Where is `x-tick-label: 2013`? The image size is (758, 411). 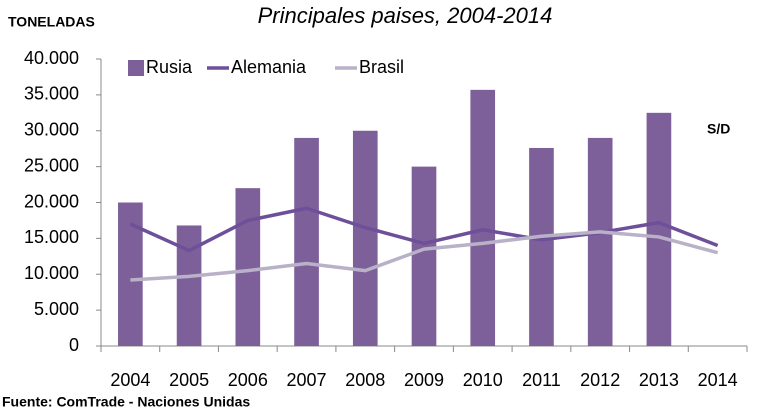 x-tick-label: 2013 is located at coordinates (659, 380).